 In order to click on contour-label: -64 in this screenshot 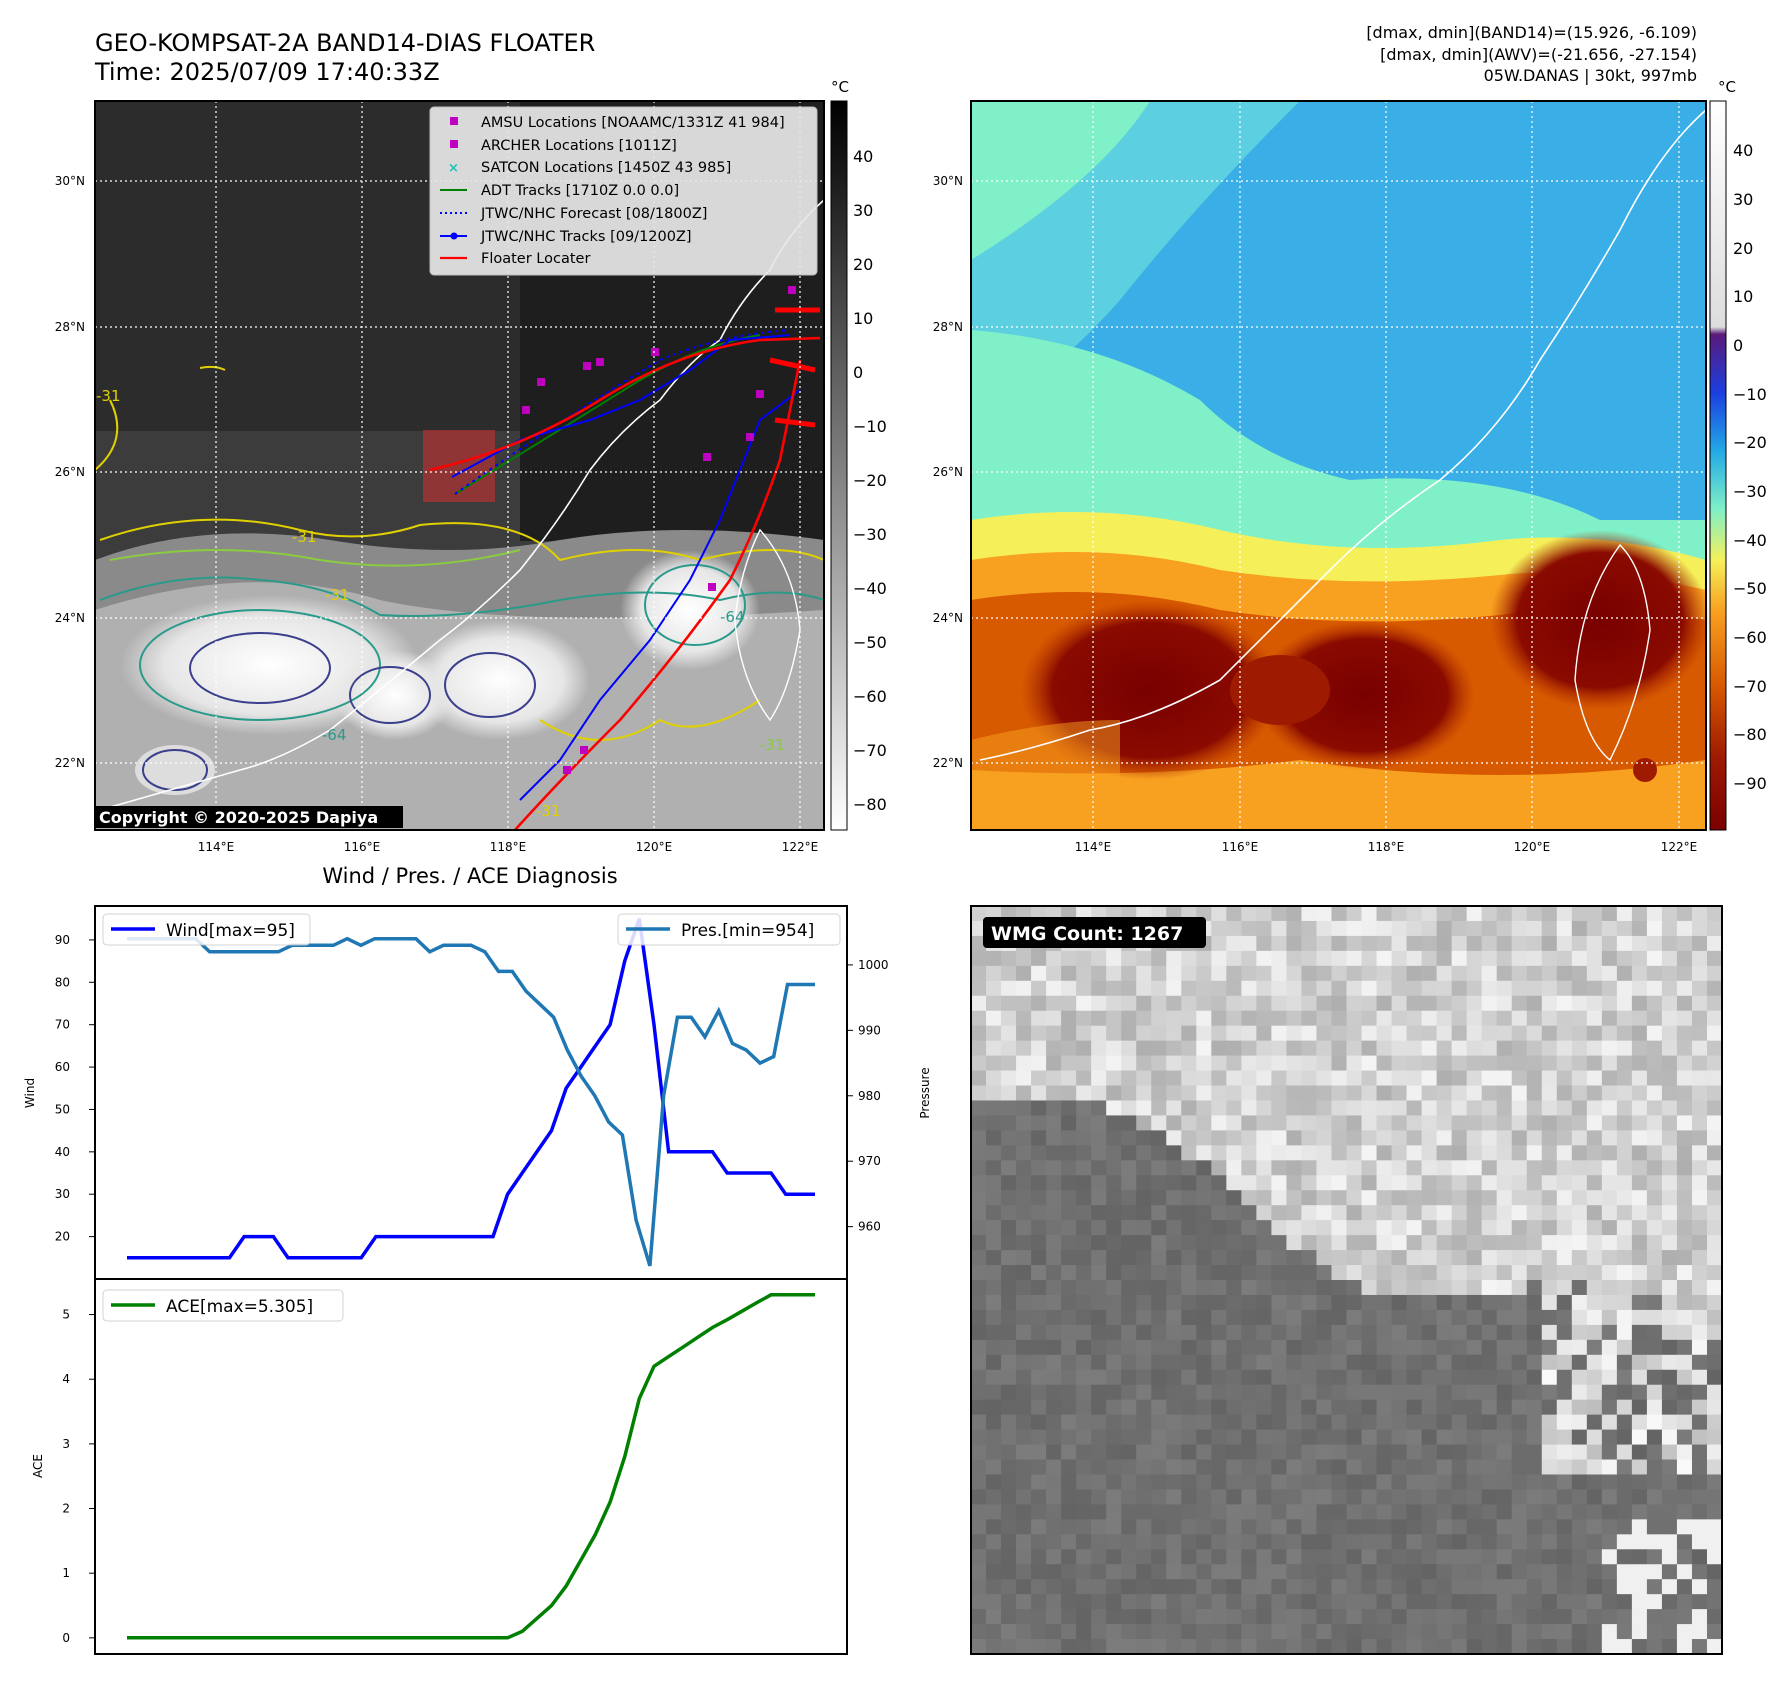, I will do `click(334, 735)`.